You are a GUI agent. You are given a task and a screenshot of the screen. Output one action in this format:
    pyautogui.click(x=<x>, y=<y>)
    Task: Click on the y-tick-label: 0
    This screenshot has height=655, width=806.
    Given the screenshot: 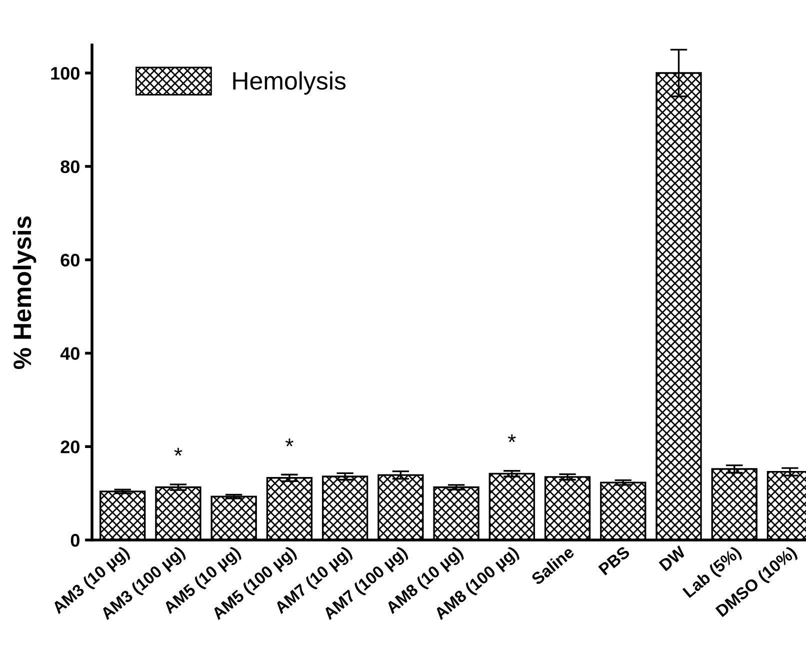 What is the action you would take?
    pyautogui.click(x=75, y=540)
    